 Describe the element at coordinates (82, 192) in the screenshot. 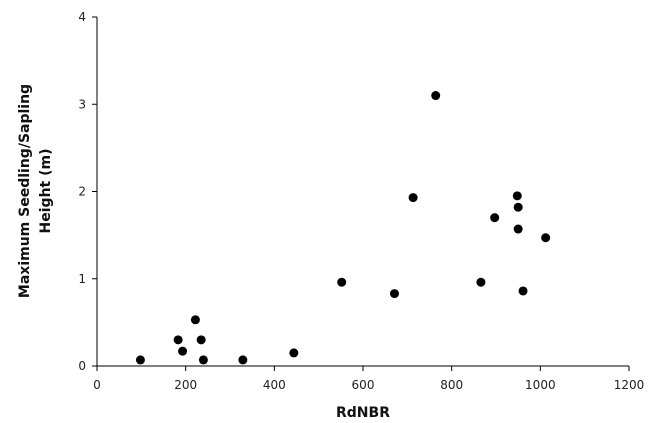

I see `y-tick-label: 2` at that location.